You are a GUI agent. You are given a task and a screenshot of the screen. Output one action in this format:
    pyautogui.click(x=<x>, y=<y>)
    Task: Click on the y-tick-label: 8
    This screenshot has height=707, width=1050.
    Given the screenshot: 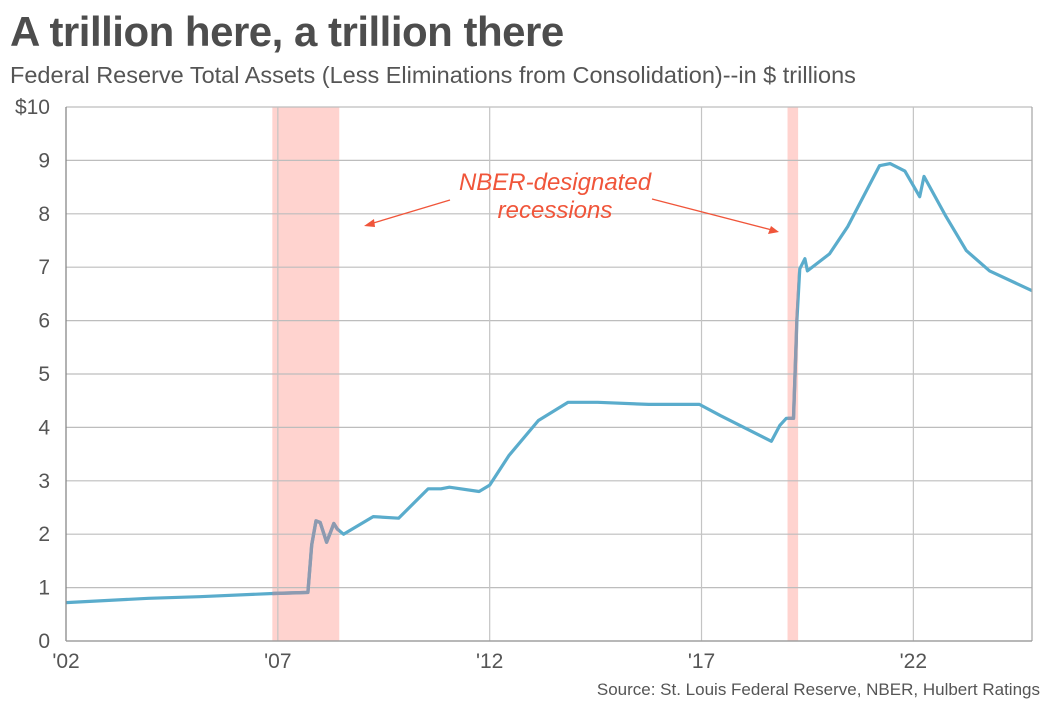 What is the action you would take?
    pyautogui.click(x=44, y=214)
    